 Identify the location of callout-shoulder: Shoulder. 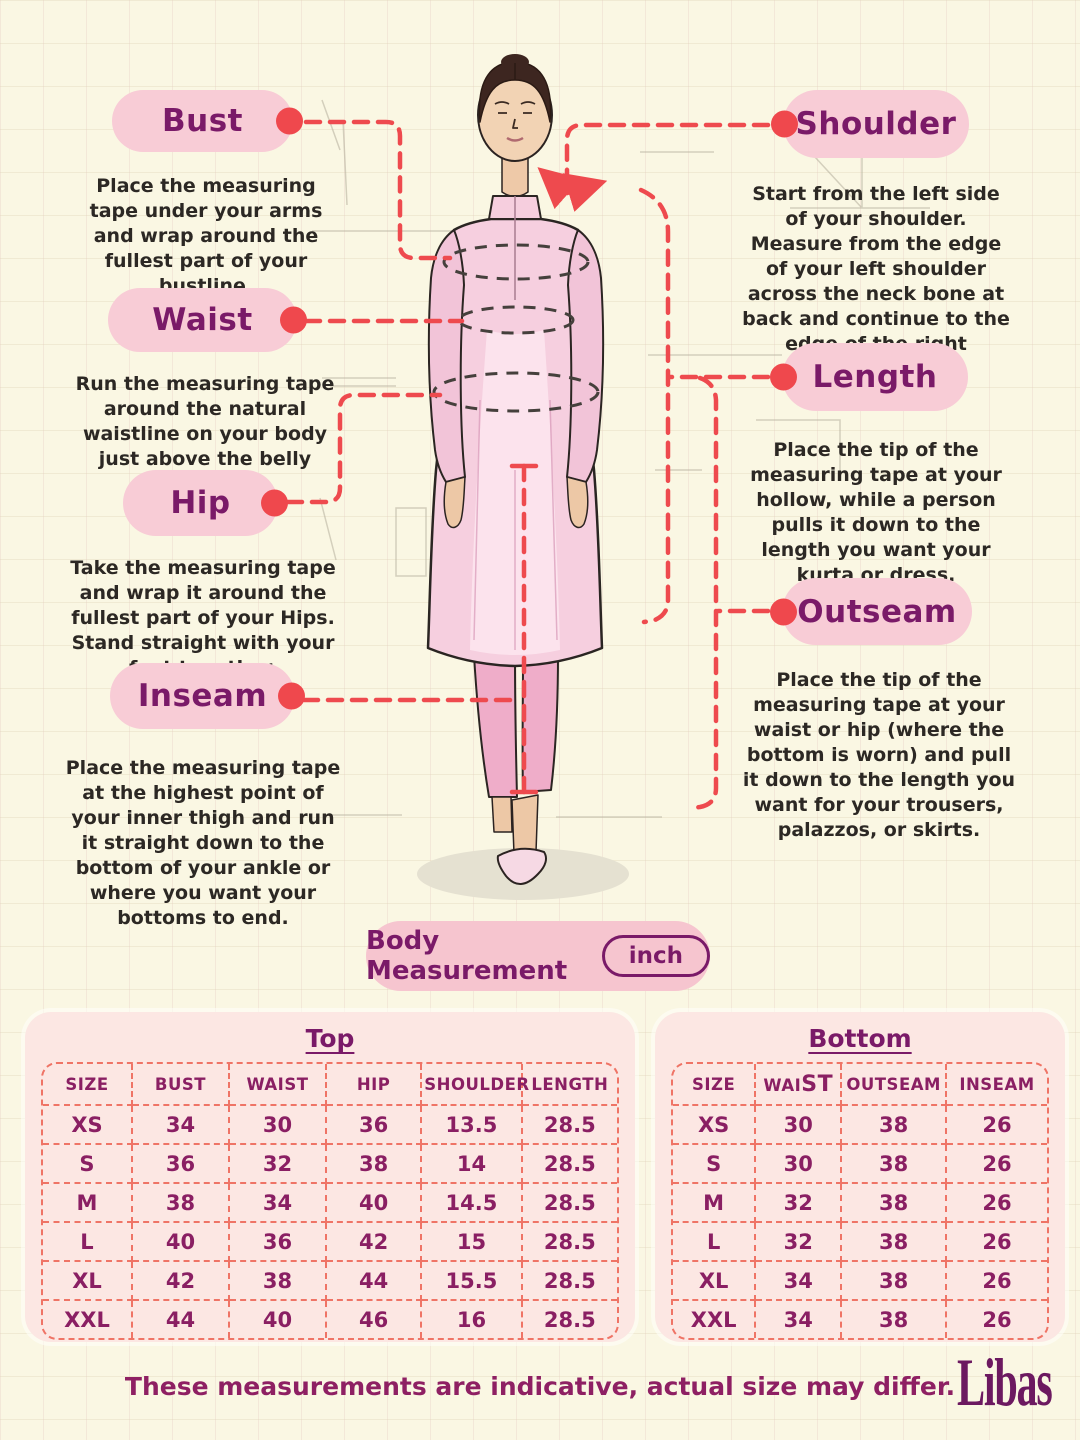
(870, 124).